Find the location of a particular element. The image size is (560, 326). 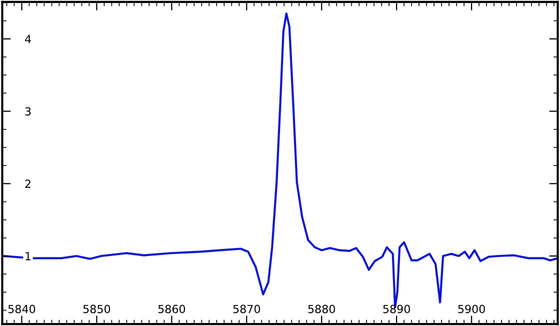

x-tick-label: 5880 is located at coordinates (322, 309).